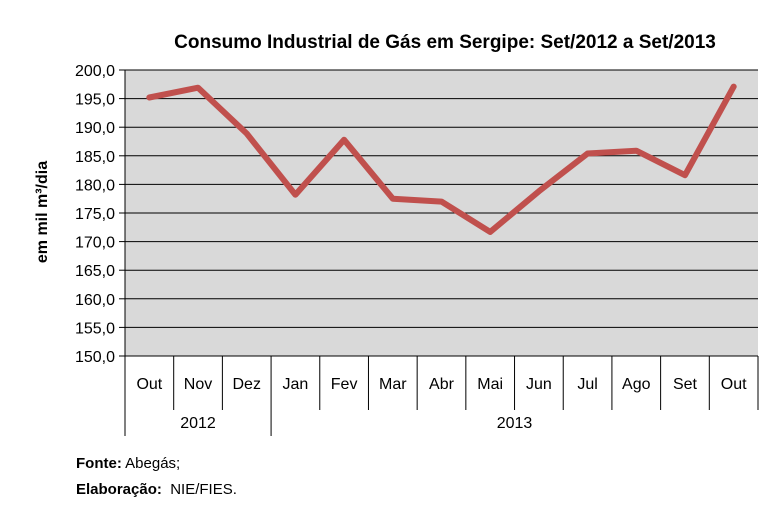 The width and height of the screenshot is (780, 514). What do you see at coordinates (95, 300) in the screenshot?
I see `y-tick-label: 160,0` at bounding box center [95, 300].